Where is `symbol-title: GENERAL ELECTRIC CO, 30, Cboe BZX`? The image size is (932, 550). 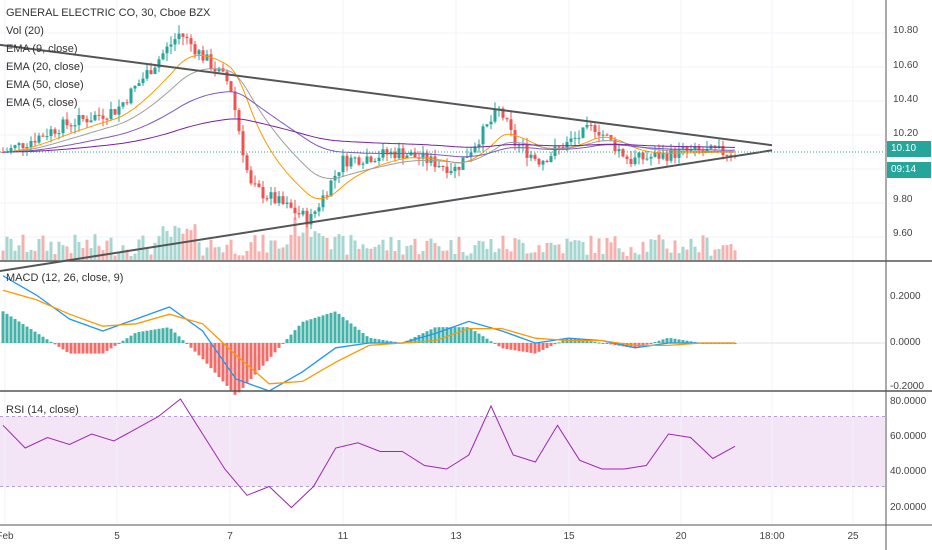 symbol-title: GENERAL ELECTRIC CO, 30, Cboe BZX is located at coordinates (108, 13).